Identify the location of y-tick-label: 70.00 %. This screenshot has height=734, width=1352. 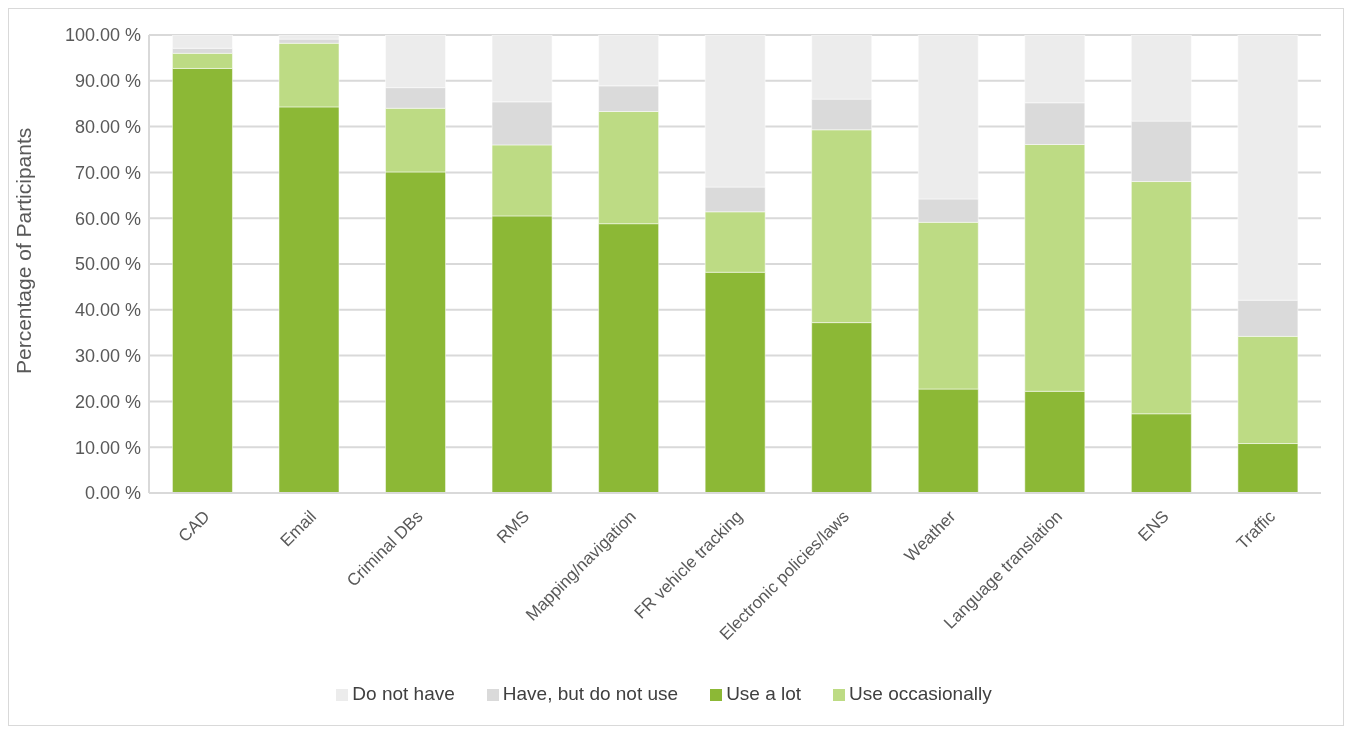
(107, 172).